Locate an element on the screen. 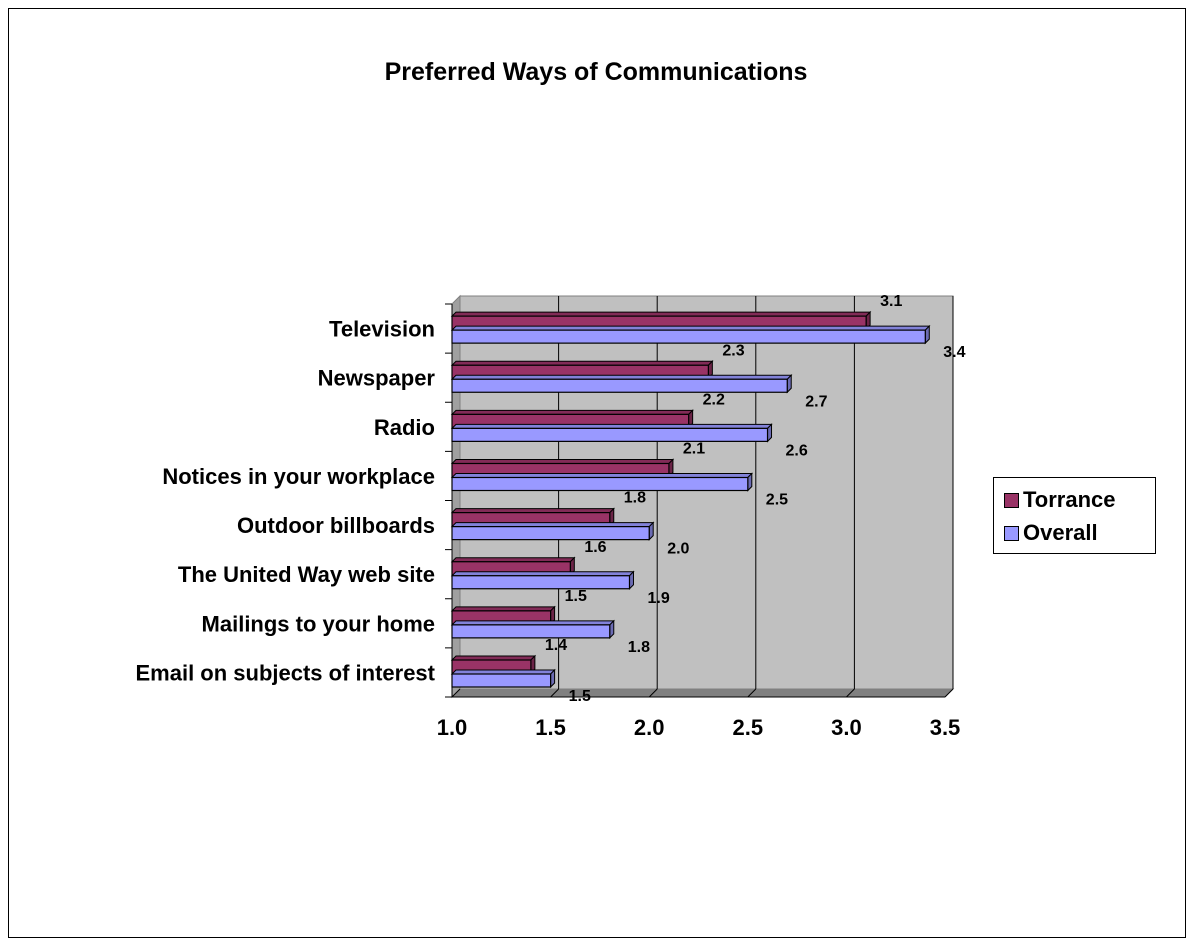 The image size is (1192, 938). legend-swatch-overall is located at coordinates (1011, 533).